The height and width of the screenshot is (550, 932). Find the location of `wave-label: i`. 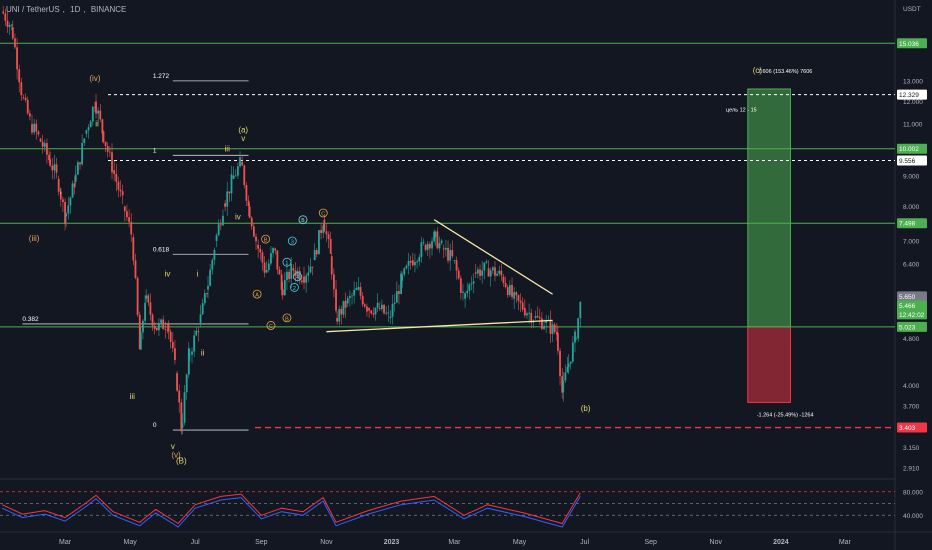

wave-label: i is located at coordinates (197, 274).